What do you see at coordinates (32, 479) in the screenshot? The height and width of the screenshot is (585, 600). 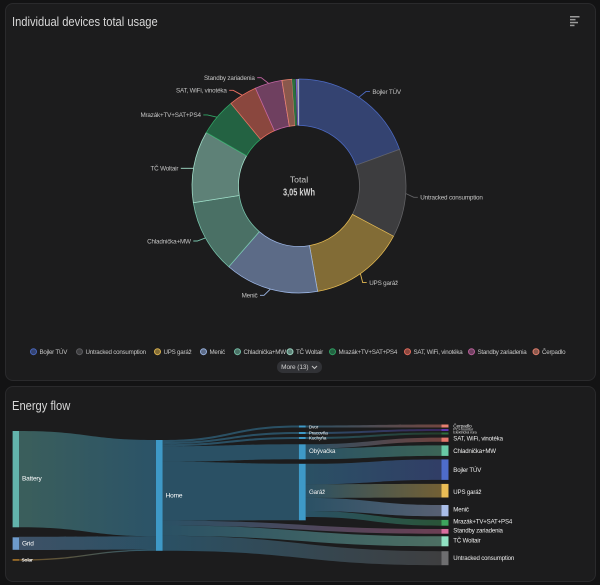 I see `svg-text: Battery` at bounding box center [32, 479].